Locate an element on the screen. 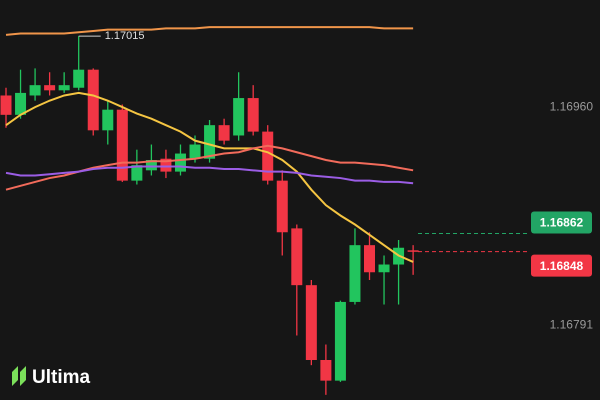  price-label: 1.16862 is located at coordinates (562, 223).